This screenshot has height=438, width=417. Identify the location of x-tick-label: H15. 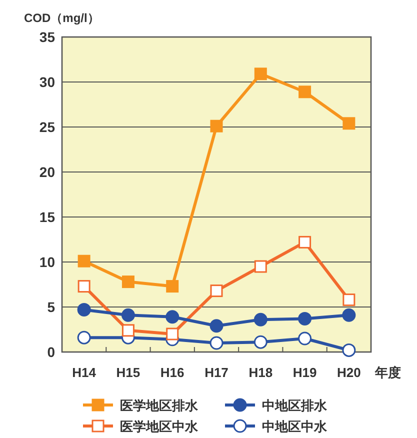
(128, 372).